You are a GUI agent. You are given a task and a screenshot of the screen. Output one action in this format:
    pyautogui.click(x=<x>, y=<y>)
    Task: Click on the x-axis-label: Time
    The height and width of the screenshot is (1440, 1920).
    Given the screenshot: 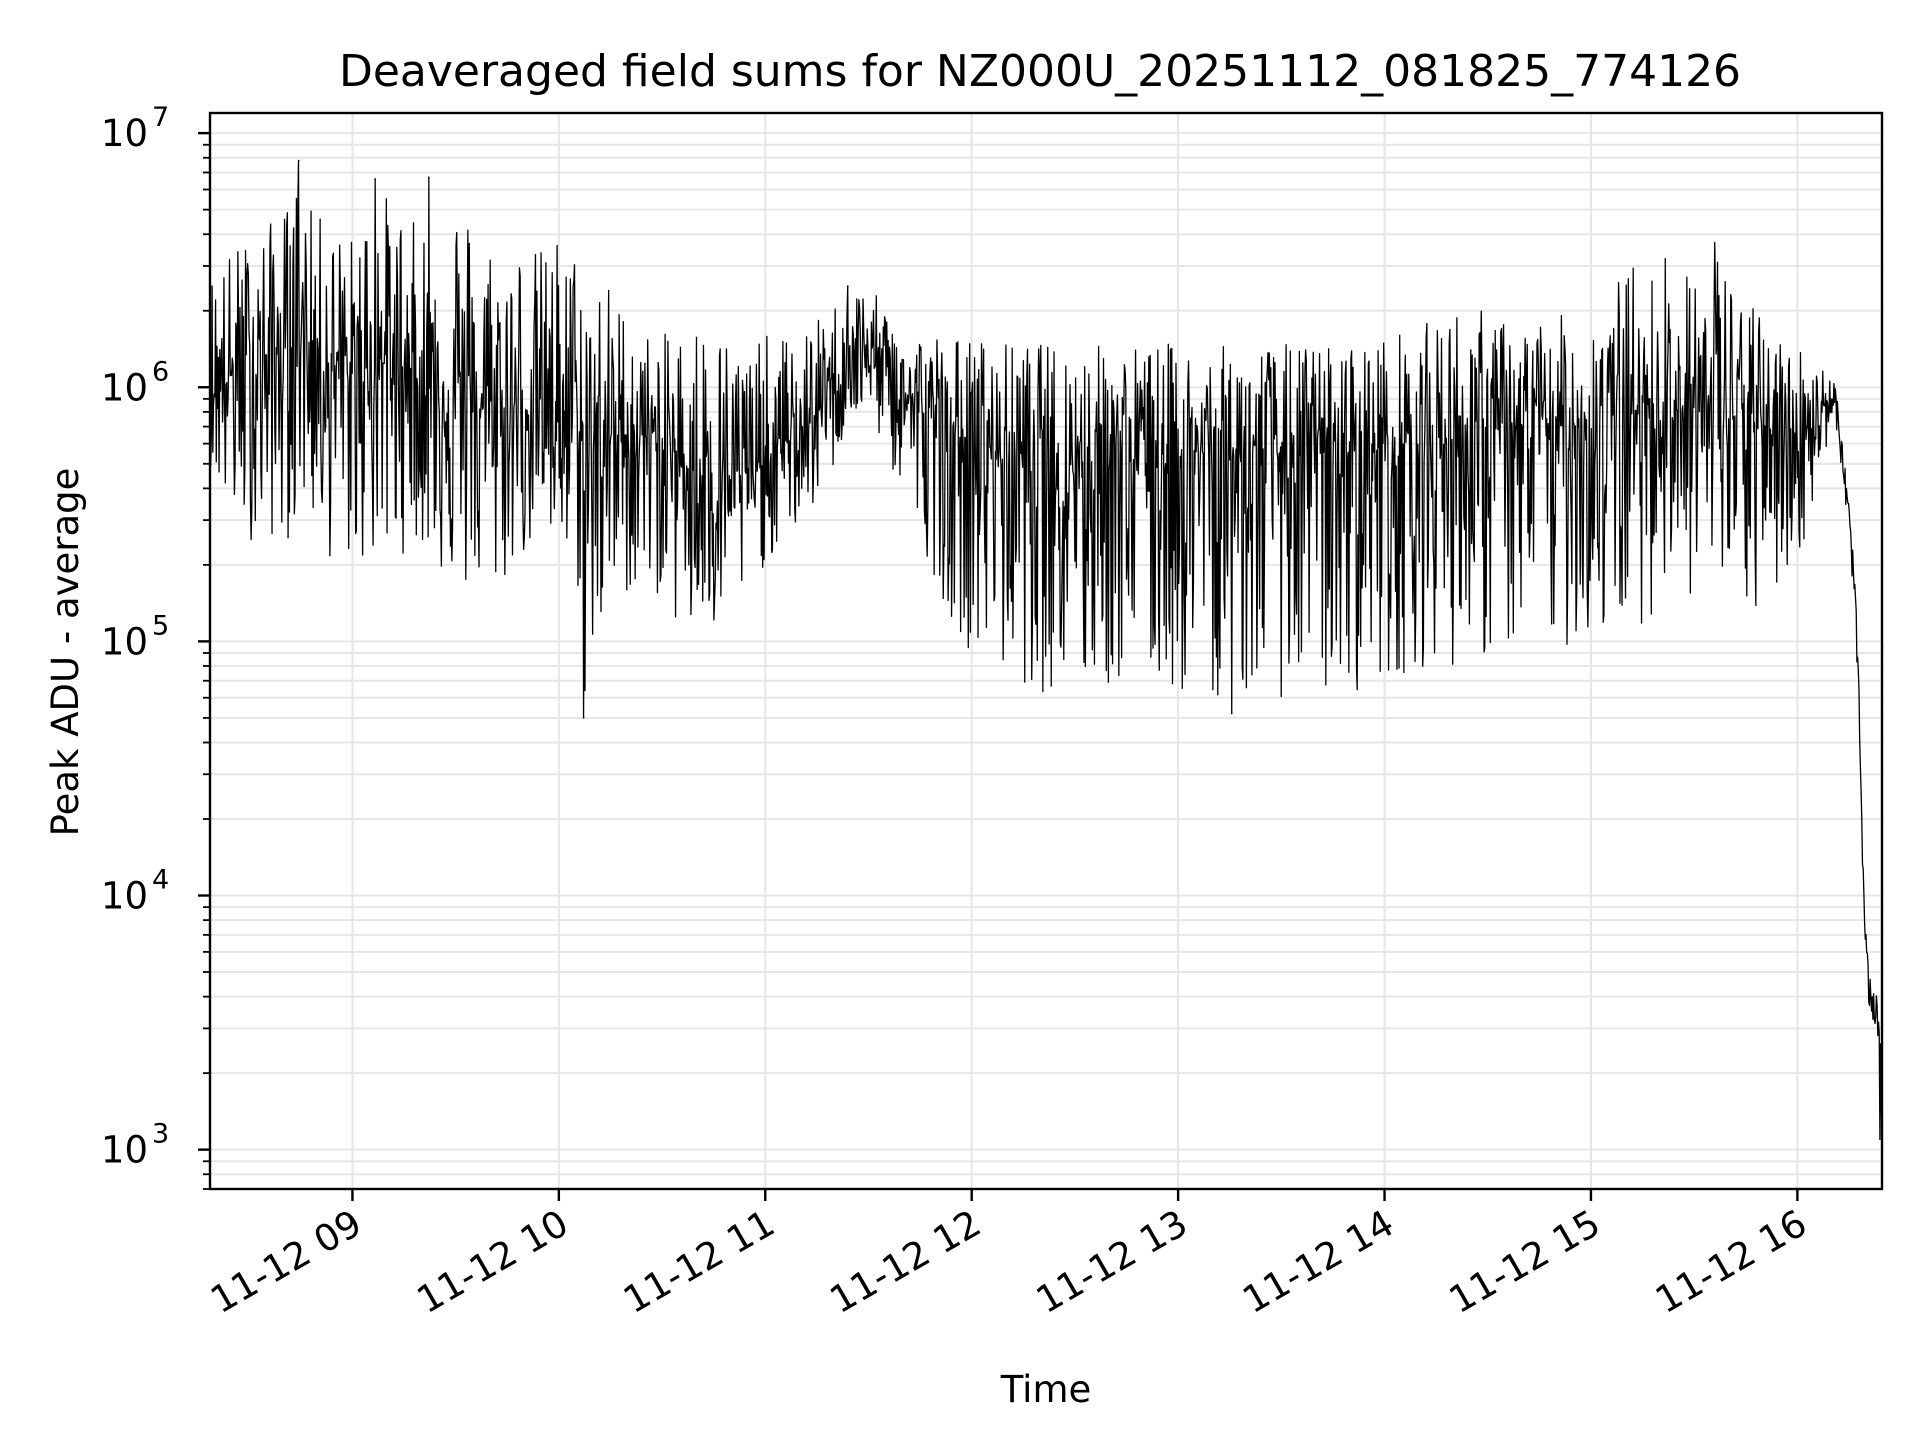 What is the action you would take?
    pyautogui.click(x=1046, y=1389)
    